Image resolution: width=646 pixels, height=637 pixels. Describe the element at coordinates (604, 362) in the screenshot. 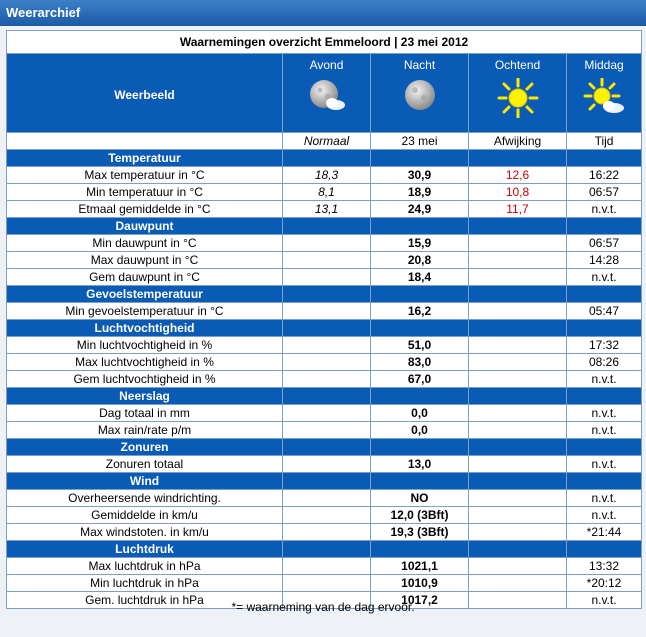

I see `row-time: 08:26` at that location.